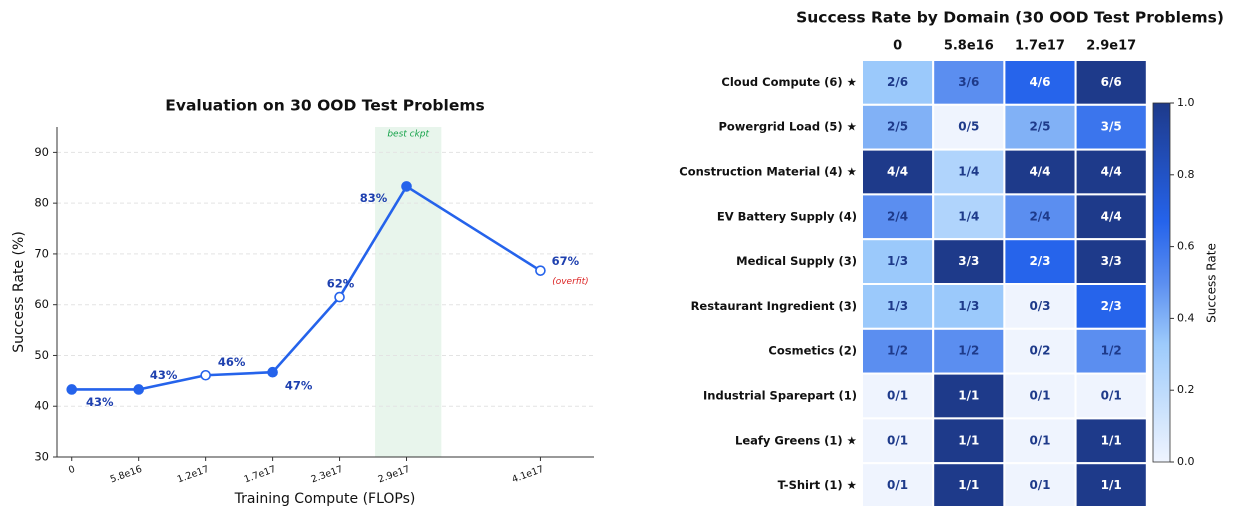  I want to click on row-label: Restaurant Ingredient (3), so click(774, 306).